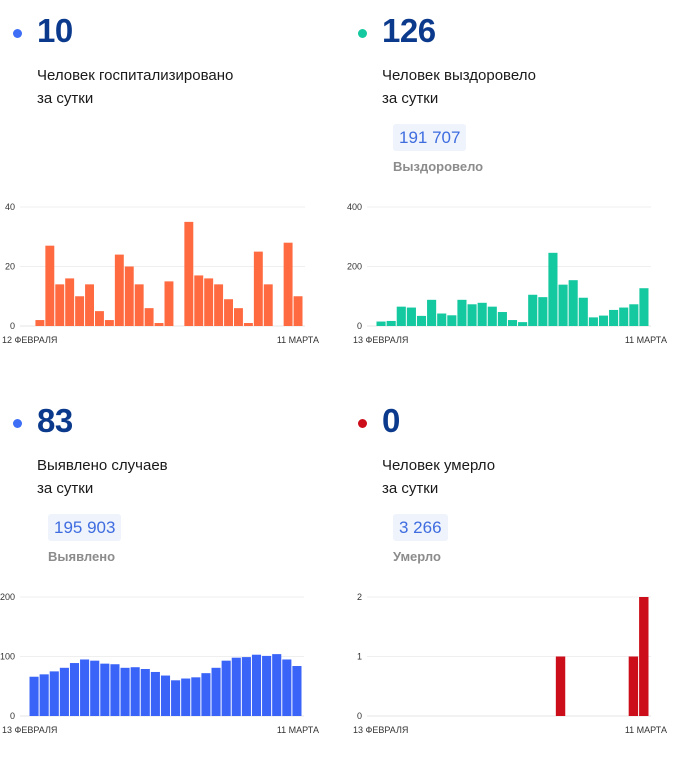  Describe the element at coordinates (380, 730) in the screenshot. I see `x-start-label: 13 ФЕВРАЛЯ` at that location.